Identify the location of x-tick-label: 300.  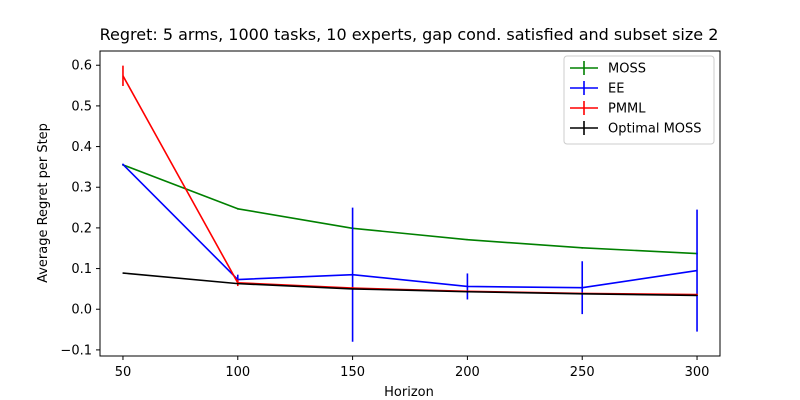
(697, 372).